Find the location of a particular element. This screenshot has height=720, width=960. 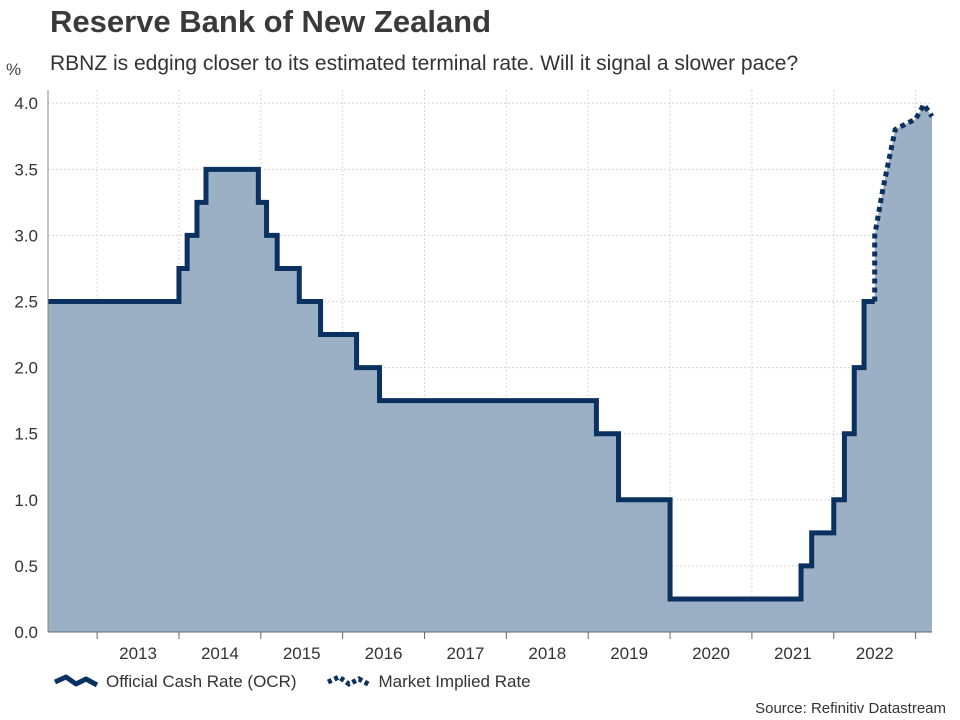

y-tick-label: 3.5 is located at coordinates (26, 169).